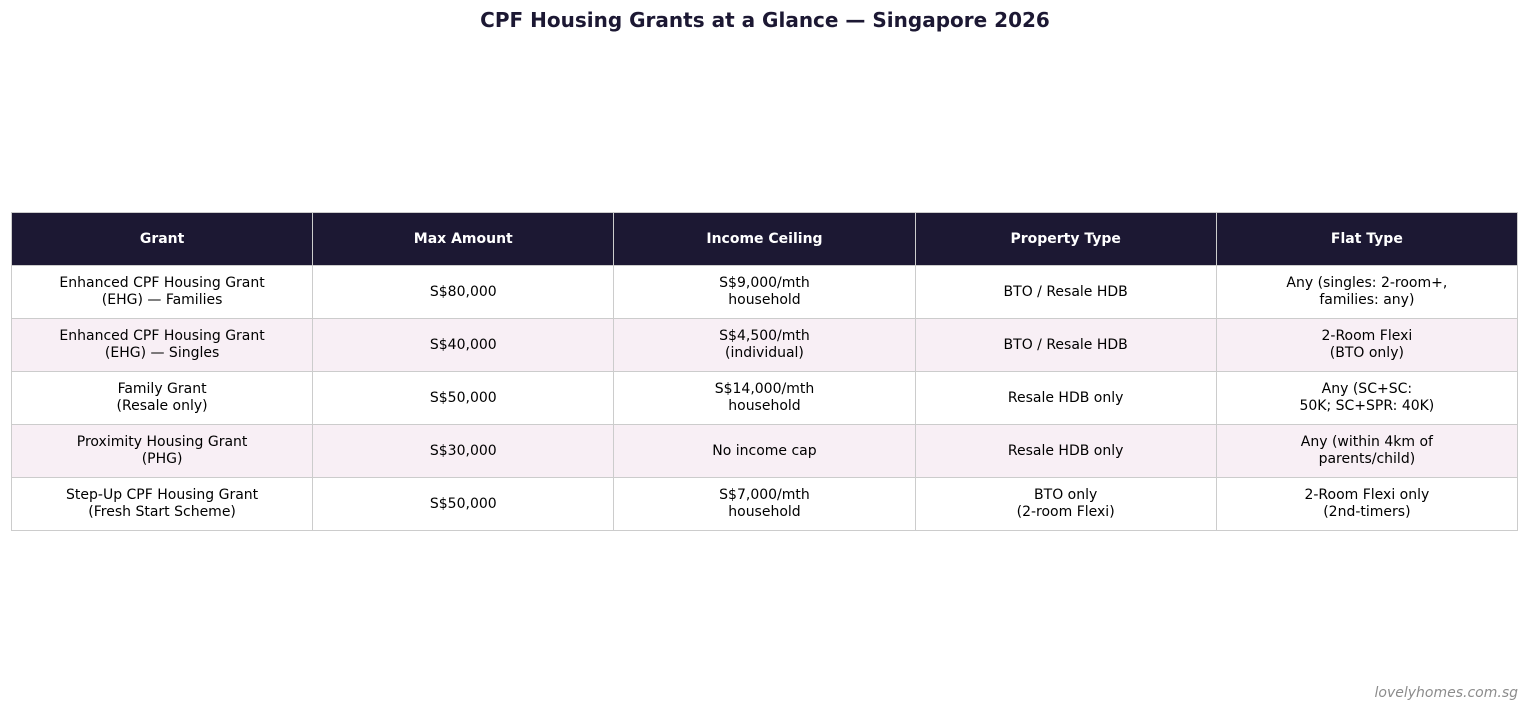 The image size is (1530, 712). What do you see at coordinates (463, 292) in the screenshot?
I see `table-cell: S$80,000` at bounding box center [463, 292].